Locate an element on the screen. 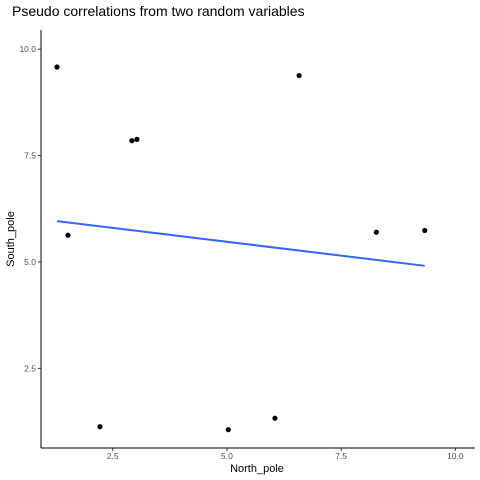 The height and width of the screenshot is (480, 480). x-axis-title: North_pole is located at coordinates (257, 469).